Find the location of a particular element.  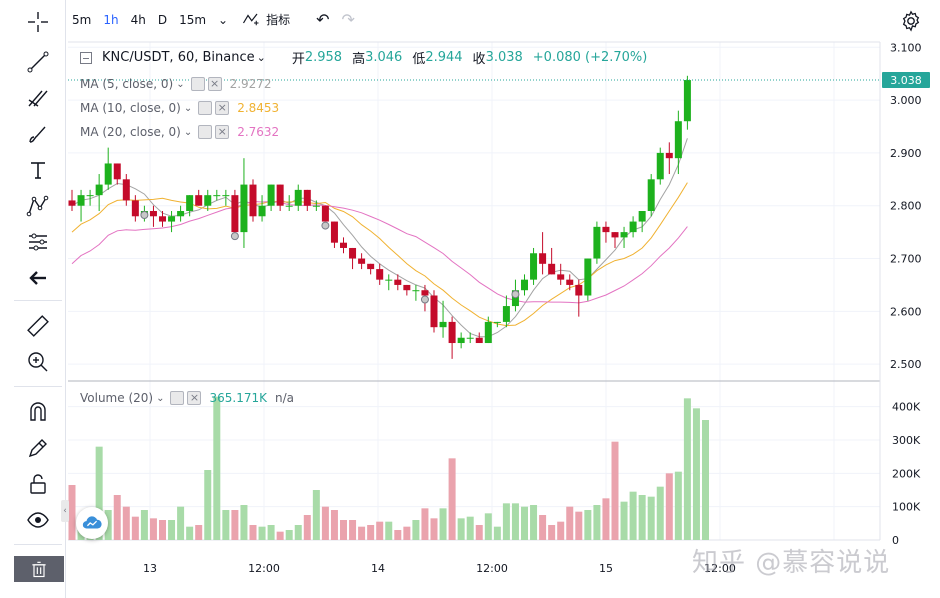

open-value: 2.958 is located at coordinates (323, 57).